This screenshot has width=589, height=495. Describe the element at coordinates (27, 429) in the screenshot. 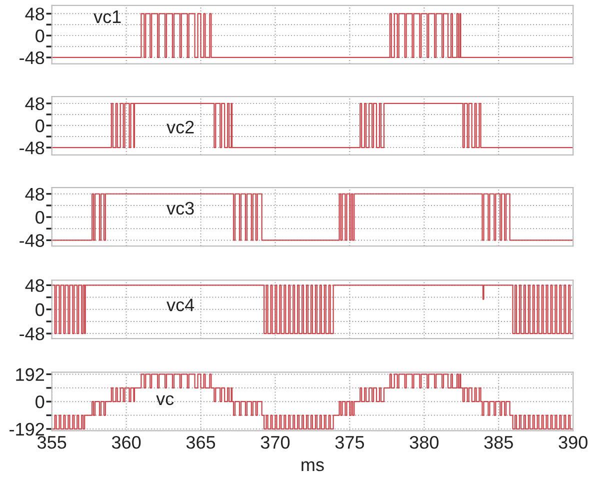

I see `y-tick-label: -192` at that location.